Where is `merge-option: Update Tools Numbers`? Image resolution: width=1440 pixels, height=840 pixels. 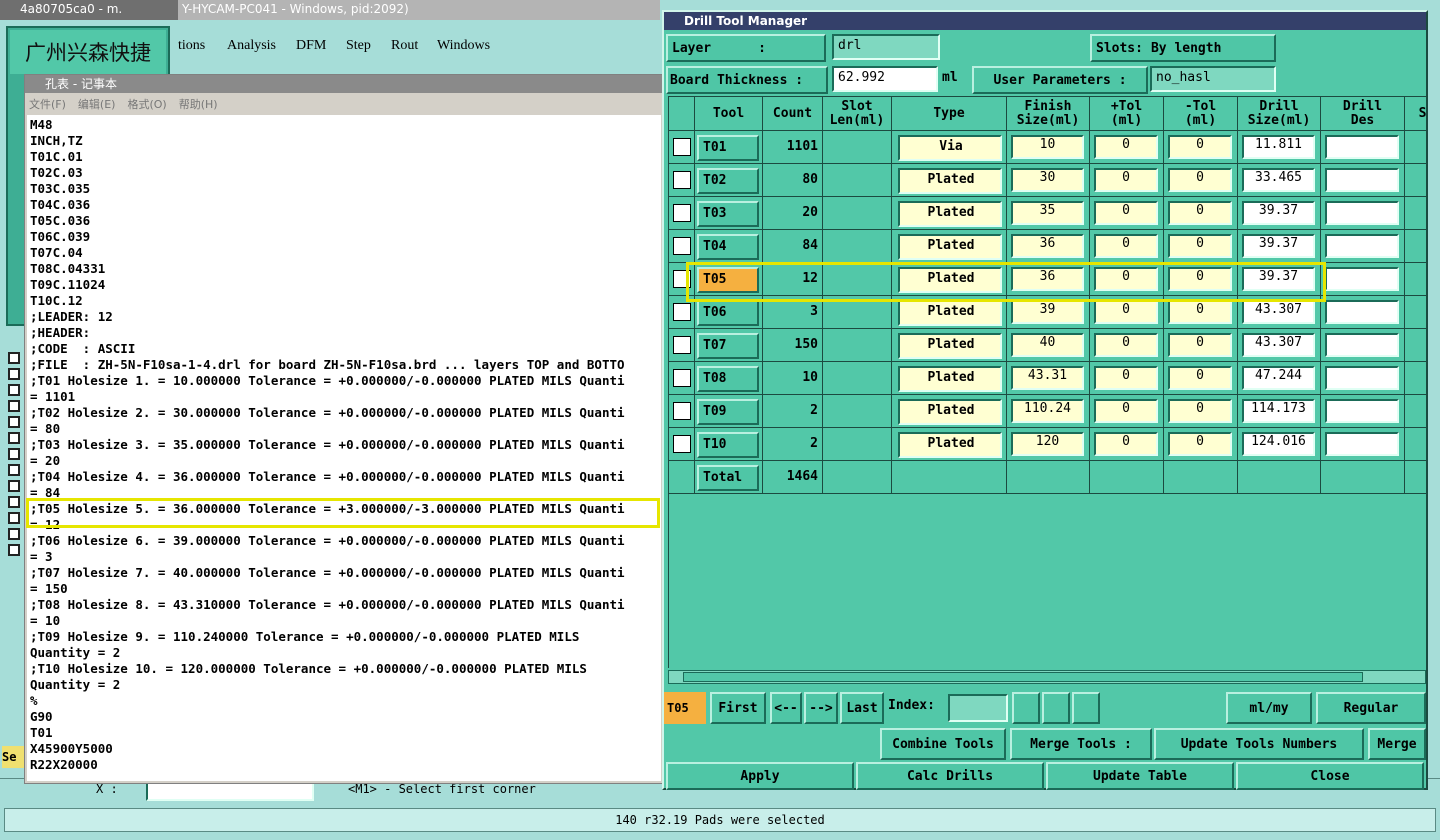 merge-option: Update Tools Numbers is located at coordinates (1259, 744).